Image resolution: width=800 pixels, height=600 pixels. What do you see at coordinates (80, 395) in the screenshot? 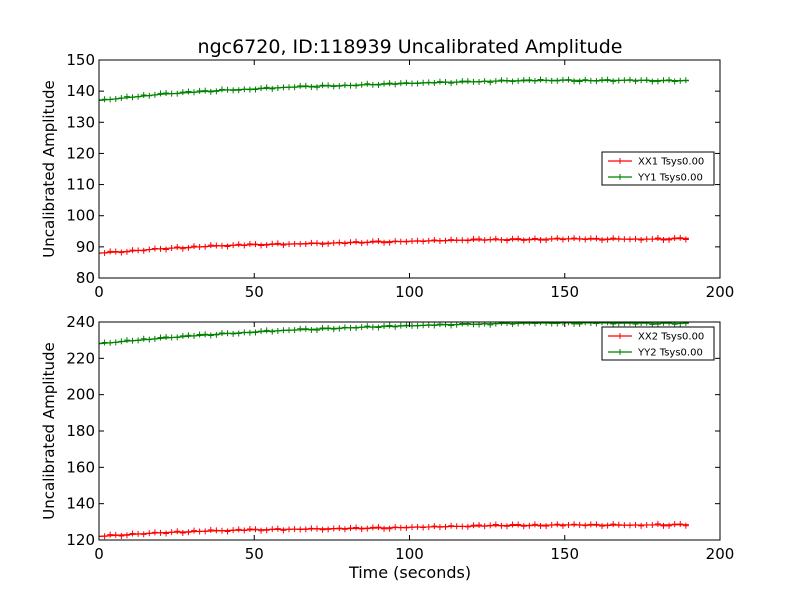
I see `y-tick-label: 200` at bounding box center [80, 395].